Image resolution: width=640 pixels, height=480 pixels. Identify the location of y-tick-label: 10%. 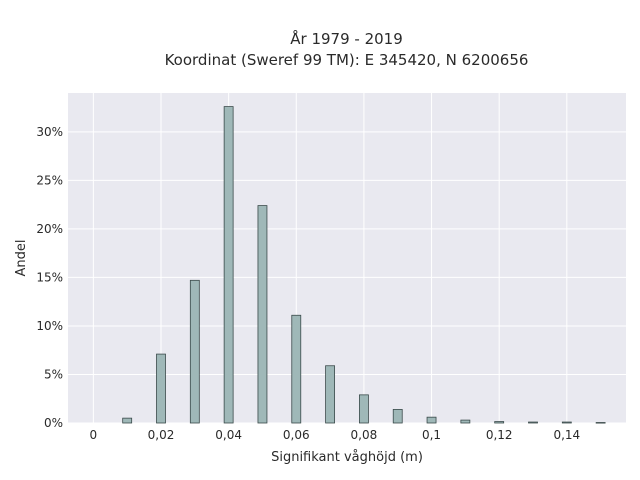
(49, 326).